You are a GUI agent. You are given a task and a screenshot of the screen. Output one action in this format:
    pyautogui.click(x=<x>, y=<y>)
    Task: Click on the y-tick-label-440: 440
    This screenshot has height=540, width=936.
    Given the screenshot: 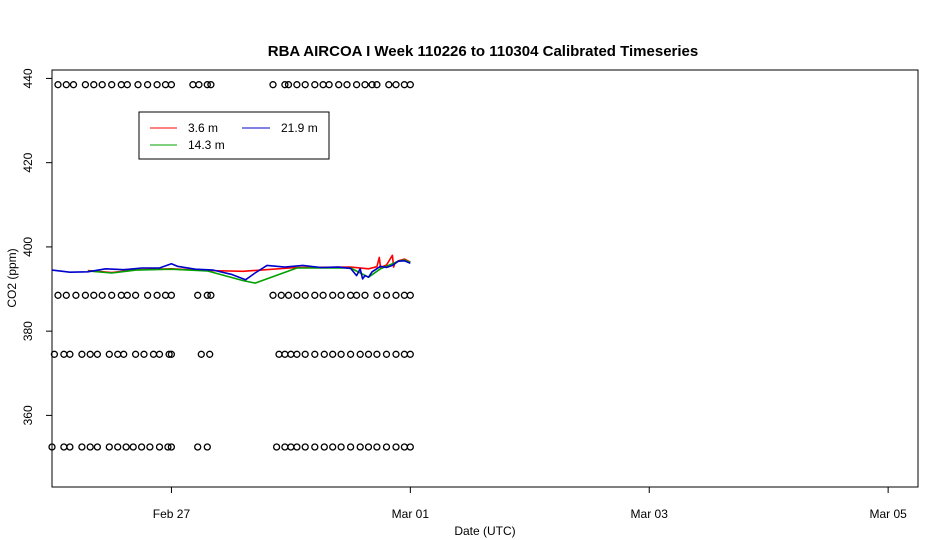 What is the action you would take?
    pyautogui.click(x=28, y=78)
    